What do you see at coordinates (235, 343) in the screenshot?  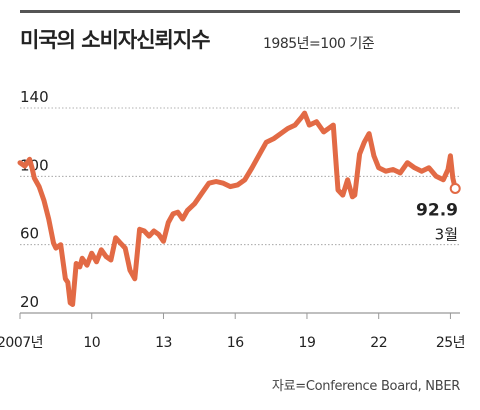 I see `x-tick-label: 16` at bounding box center [235, 343].